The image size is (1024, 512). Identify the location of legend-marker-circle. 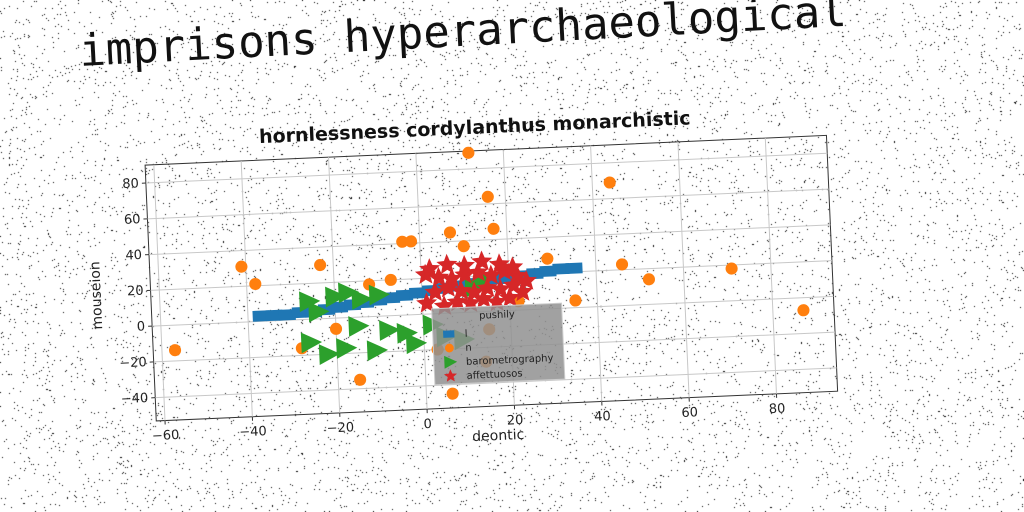
(449, 348).